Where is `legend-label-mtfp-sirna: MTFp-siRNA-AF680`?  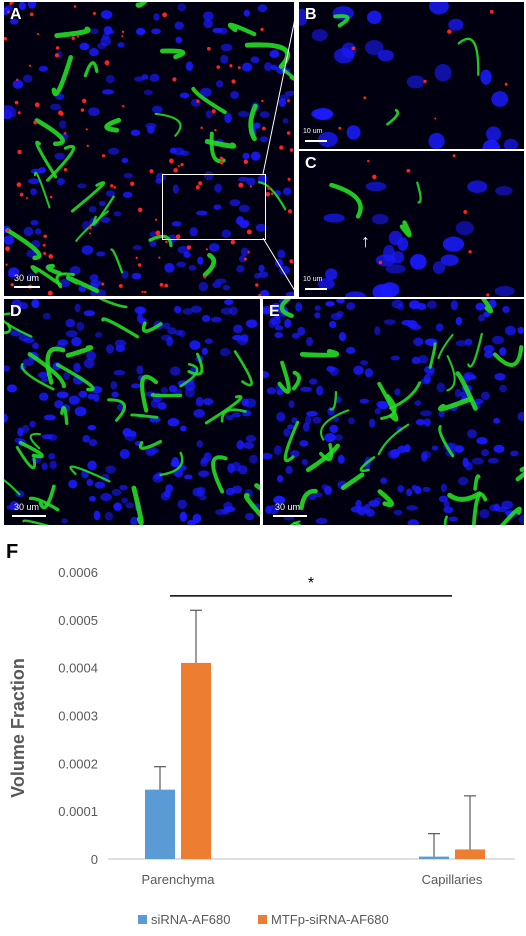 legend-label-mtfp-sirna: MTFp-siRNA-AF680 is located at coordinates (330, 919).